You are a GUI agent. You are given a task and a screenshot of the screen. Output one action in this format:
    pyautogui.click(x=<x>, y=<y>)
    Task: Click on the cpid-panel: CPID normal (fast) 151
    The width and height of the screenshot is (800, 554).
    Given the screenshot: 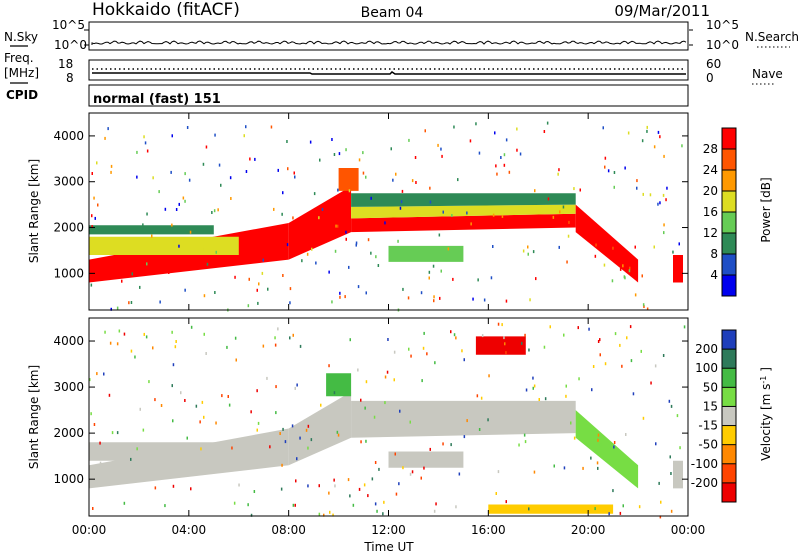 What is the action you would take?
    pyautogui.click(x=347, y=95)
    